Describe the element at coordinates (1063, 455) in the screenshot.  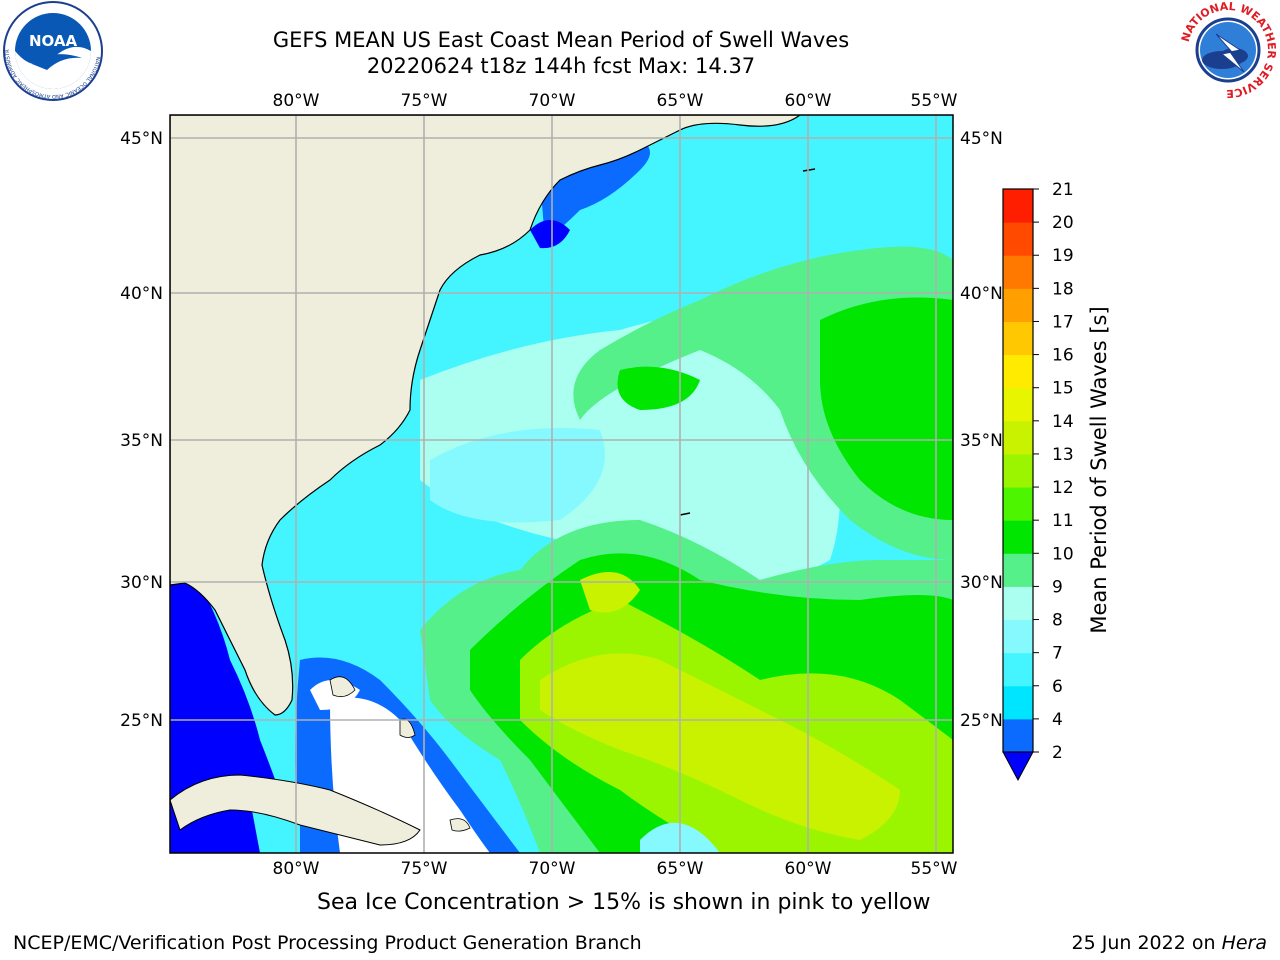
I see `colorbar-tick-label: 13` at that location.